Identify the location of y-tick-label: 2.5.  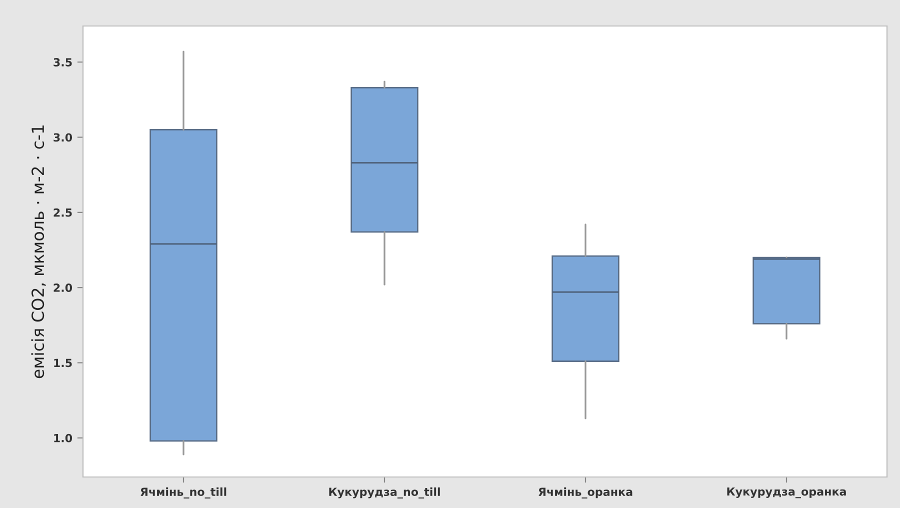
(63, 212).